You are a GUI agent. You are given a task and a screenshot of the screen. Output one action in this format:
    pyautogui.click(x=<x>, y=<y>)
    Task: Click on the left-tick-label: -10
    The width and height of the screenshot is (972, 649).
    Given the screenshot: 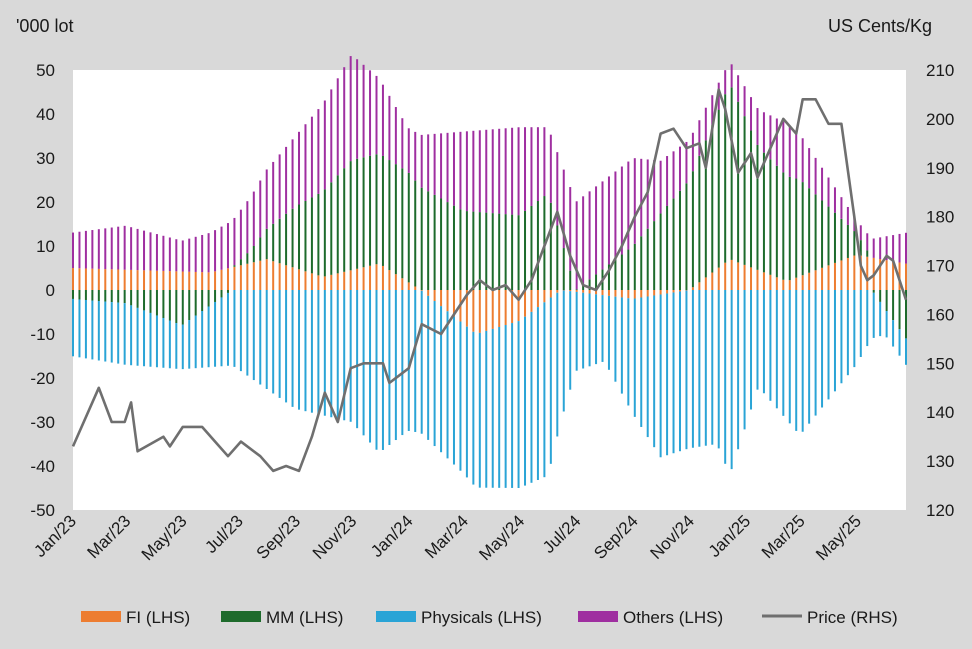 What is the action you would take?
    pyautogui.click(x=42, y=334)
    